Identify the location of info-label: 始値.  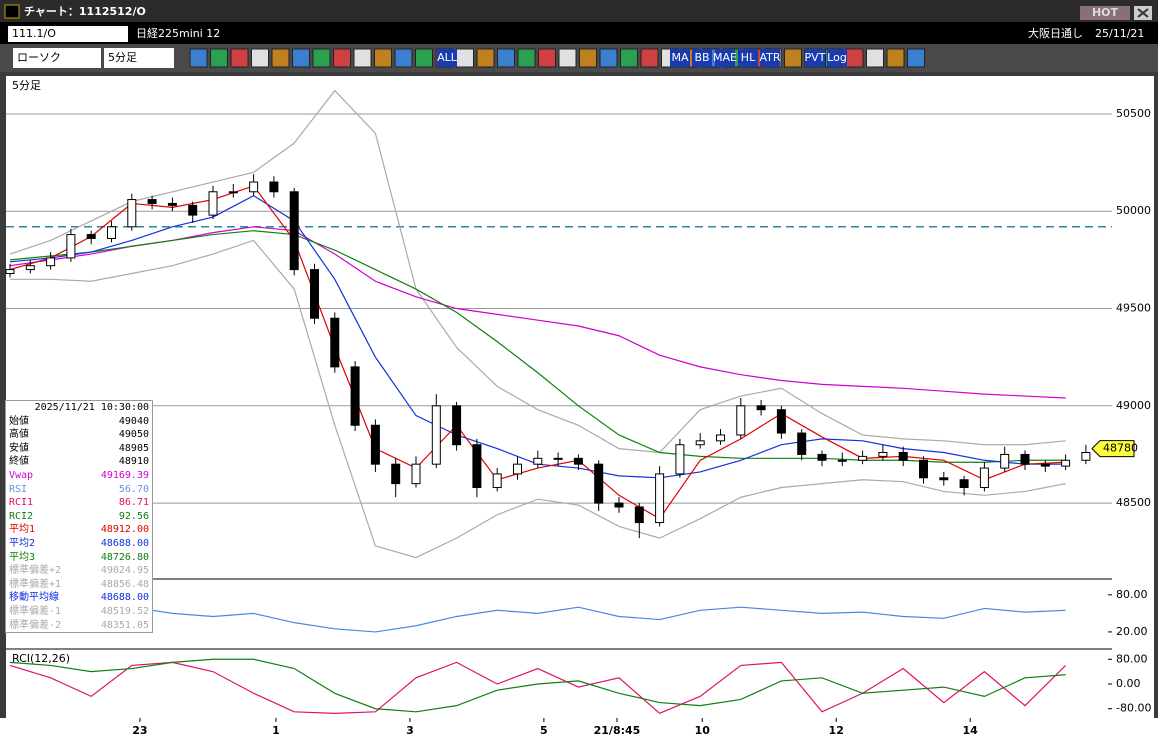
(19, 421).